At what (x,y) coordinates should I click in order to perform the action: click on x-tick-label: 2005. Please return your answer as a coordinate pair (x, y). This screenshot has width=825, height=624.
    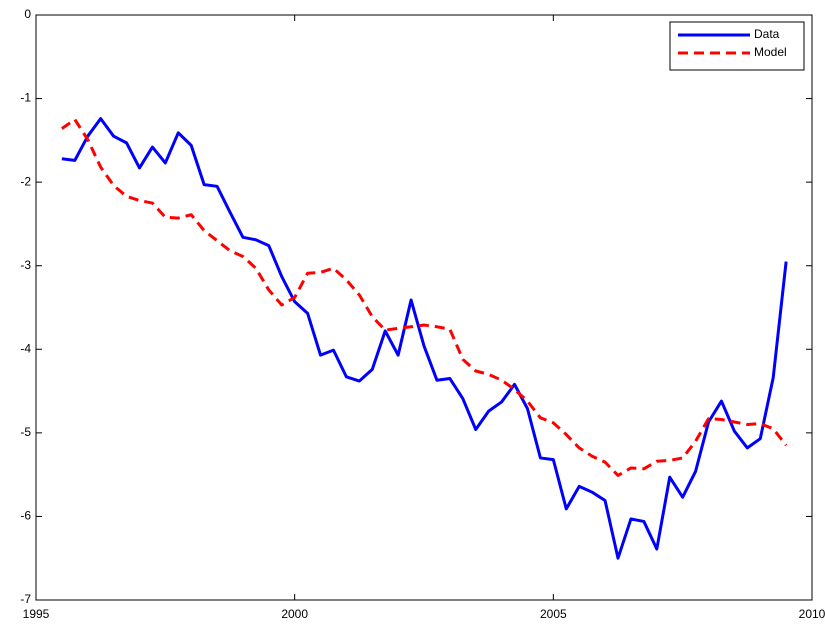
    Looking at the image, I should click on (553, 614).